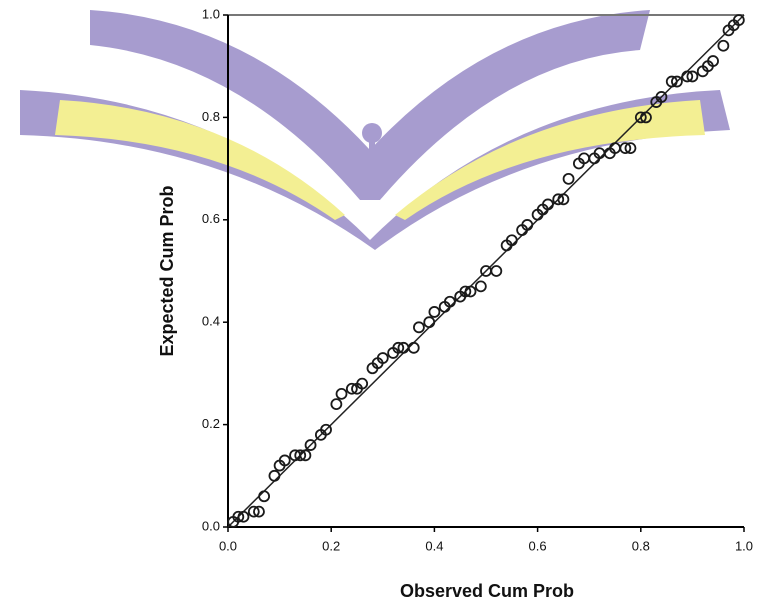 This screenshot has height=605, width=764. I want to click on watermark-fill, so click(200, 160).